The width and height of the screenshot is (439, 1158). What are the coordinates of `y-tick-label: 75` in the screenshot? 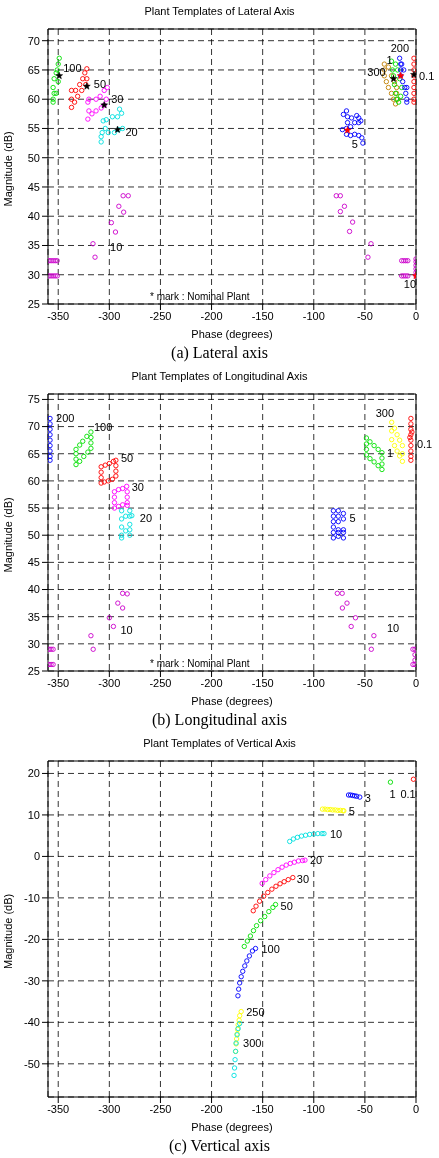 It's located at (33, 399).